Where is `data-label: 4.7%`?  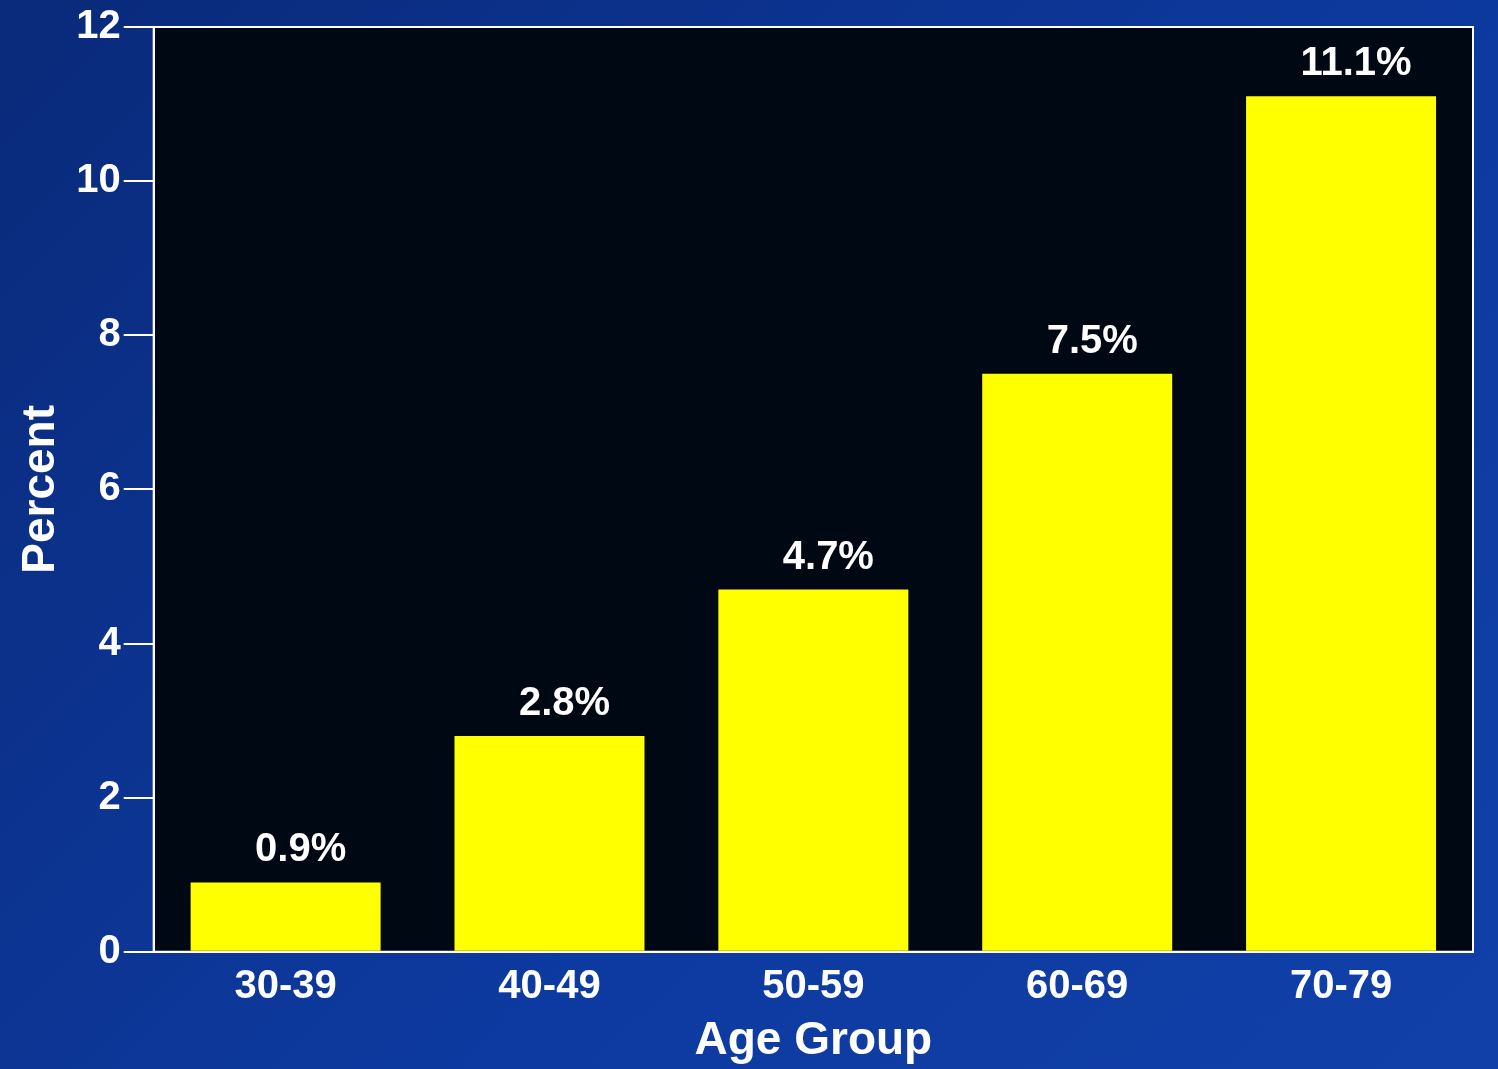
data-label: 4.7% is located at coordinates (828, 554).